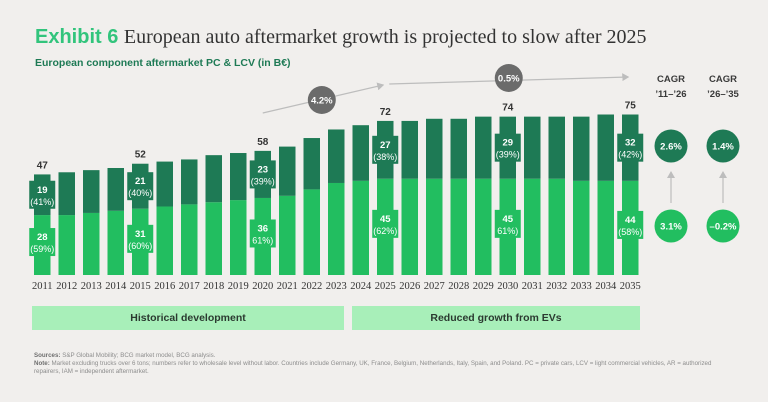 The width and height of the screenshot is (768, 402). I want to click on x-tick-label: 2031, so click(532, 286).